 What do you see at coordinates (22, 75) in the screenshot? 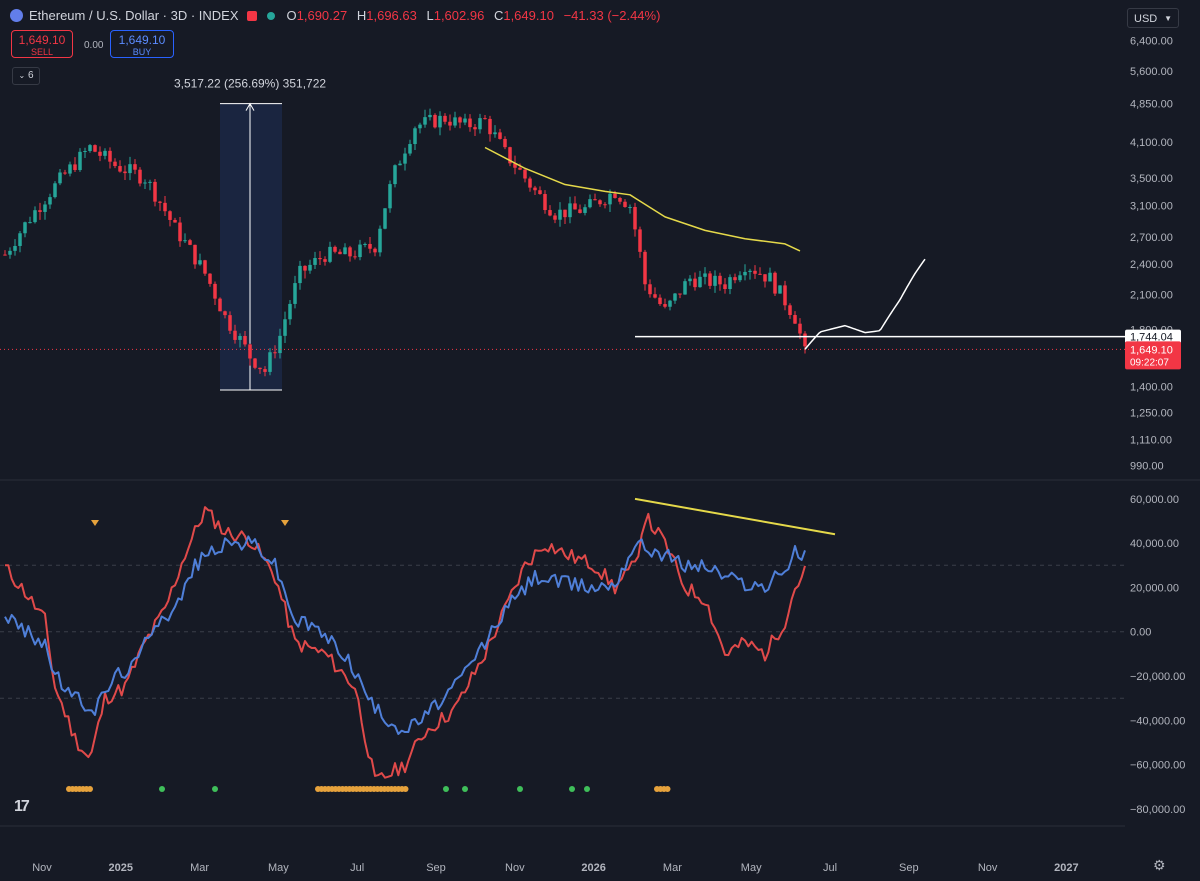
I see `chevron-down-icon: ⌄` at bounding box center [22, 75].